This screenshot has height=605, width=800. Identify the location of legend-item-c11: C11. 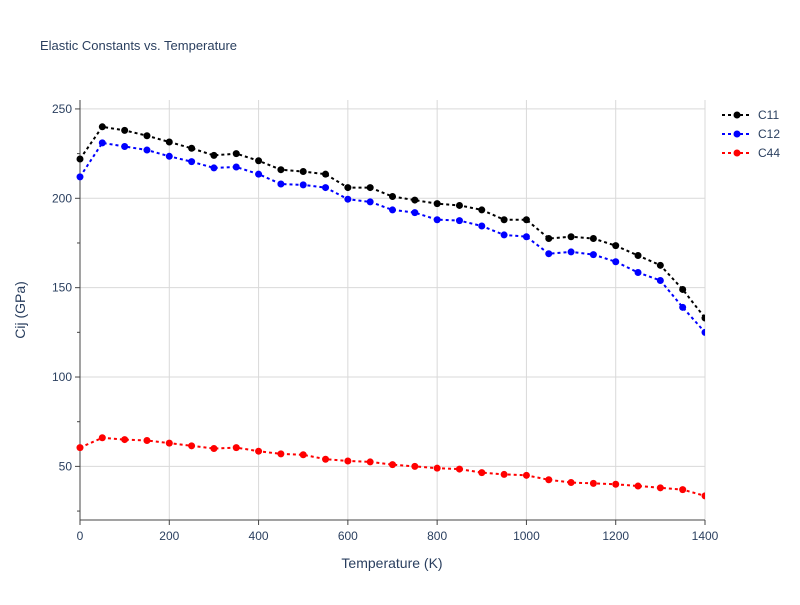
(750, 115).